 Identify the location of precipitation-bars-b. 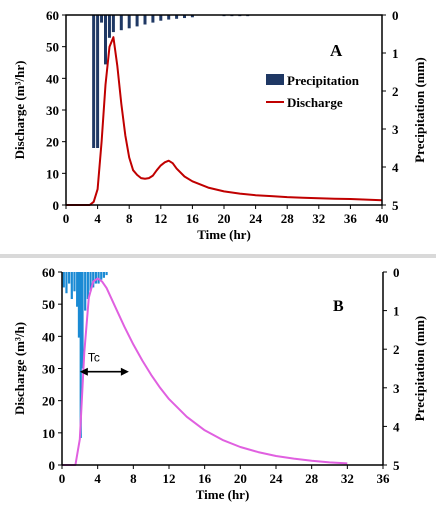
(85, 355).